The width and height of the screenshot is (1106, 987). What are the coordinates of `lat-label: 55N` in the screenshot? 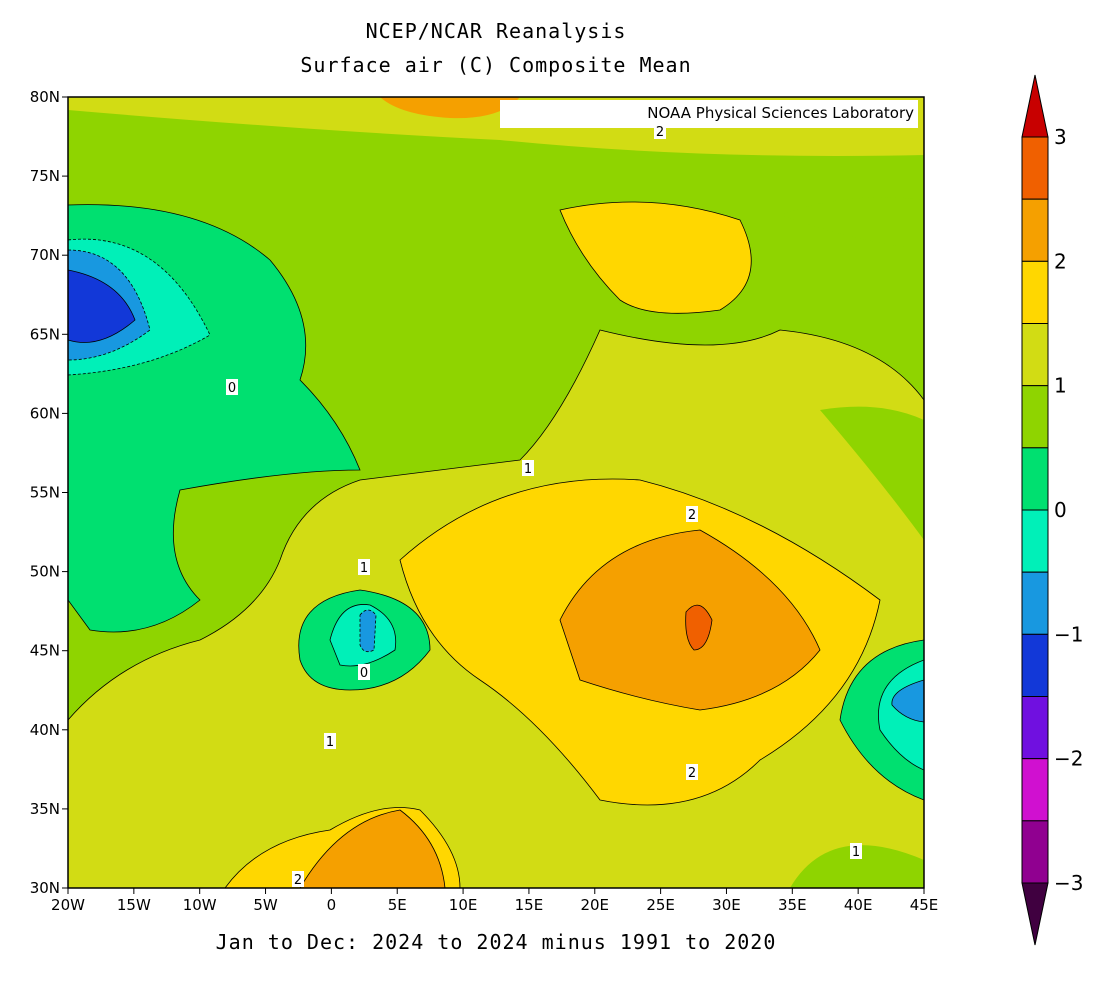 It's located at (45, 493).